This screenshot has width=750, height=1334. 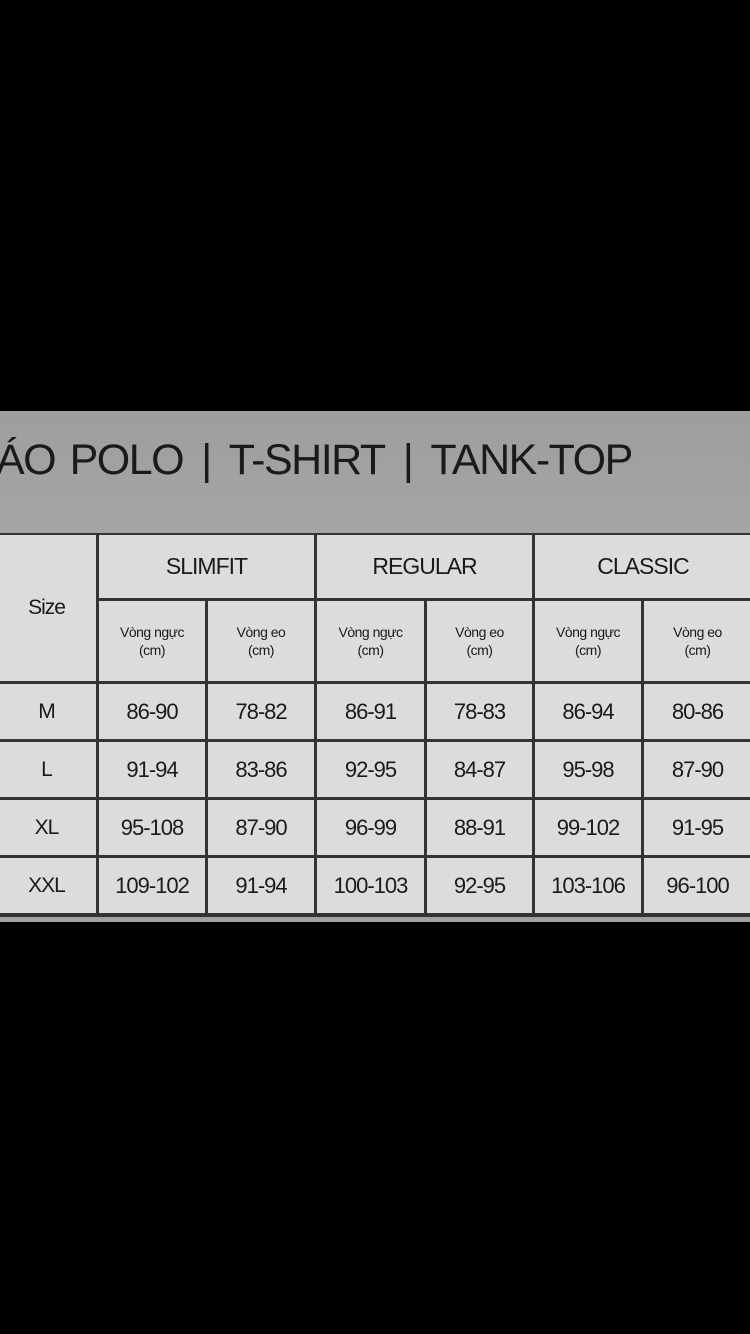 I want to click on title-tanktop: TANK-TOP, so click(x=531, y=460).